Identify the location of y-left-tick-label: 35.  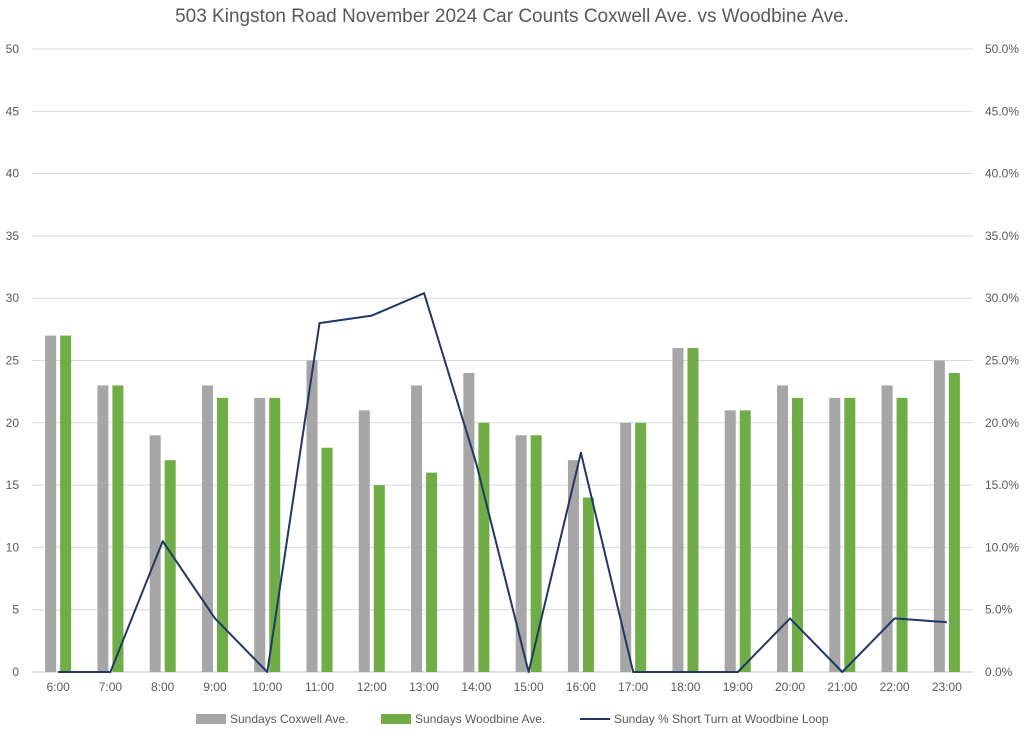
(13, 236).